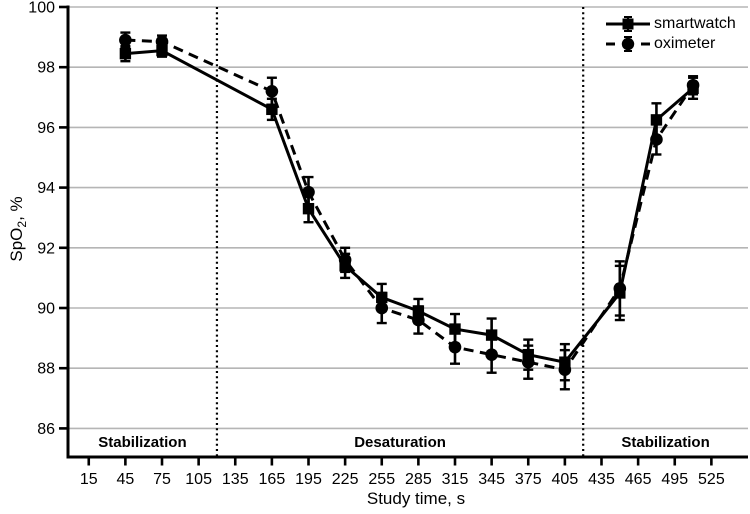  What do you see at coordinates (142, 442) in the screenshot?
I see `region-label-stabilization-left: Stabilization` at bounding box center [142, 442].